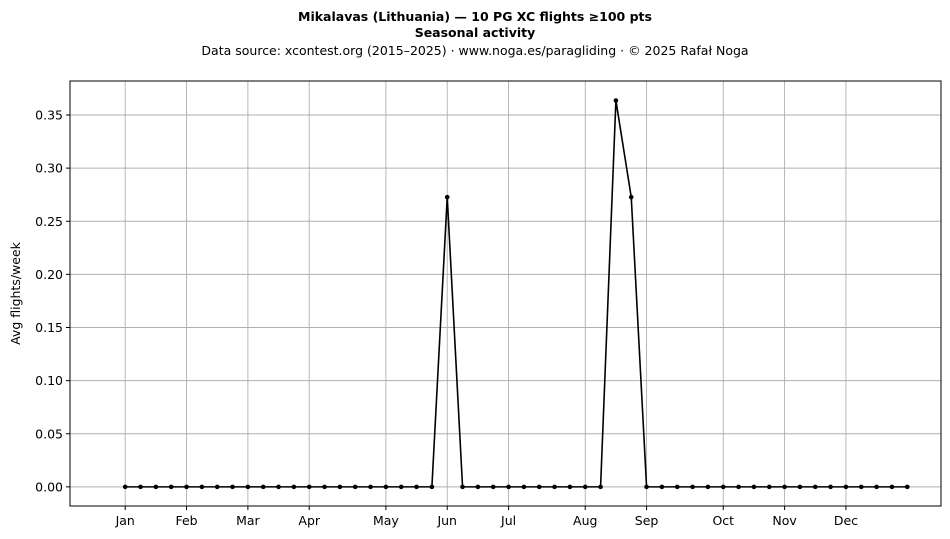 The height and width of the screenshot is (539, 950). What do you see at coordinates (125, 520) in the screenshot?
I see `x-tick-label: Jan` at bounding box center [125, 520].